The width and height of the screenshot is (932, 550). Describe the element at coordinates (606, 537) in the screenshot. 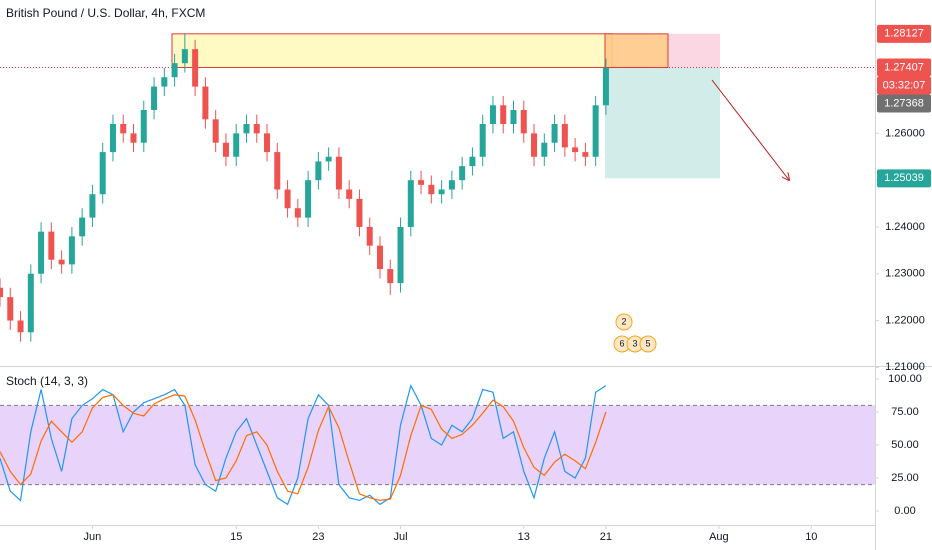

I see `x-tick-label: 21` at that location.